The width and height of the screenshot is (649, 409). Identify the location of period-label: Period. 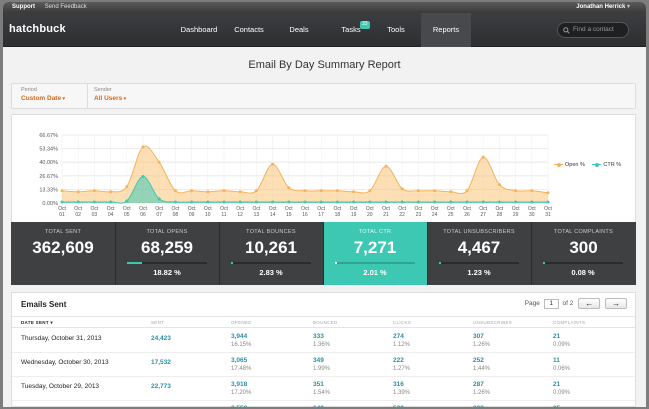
(29, 90).